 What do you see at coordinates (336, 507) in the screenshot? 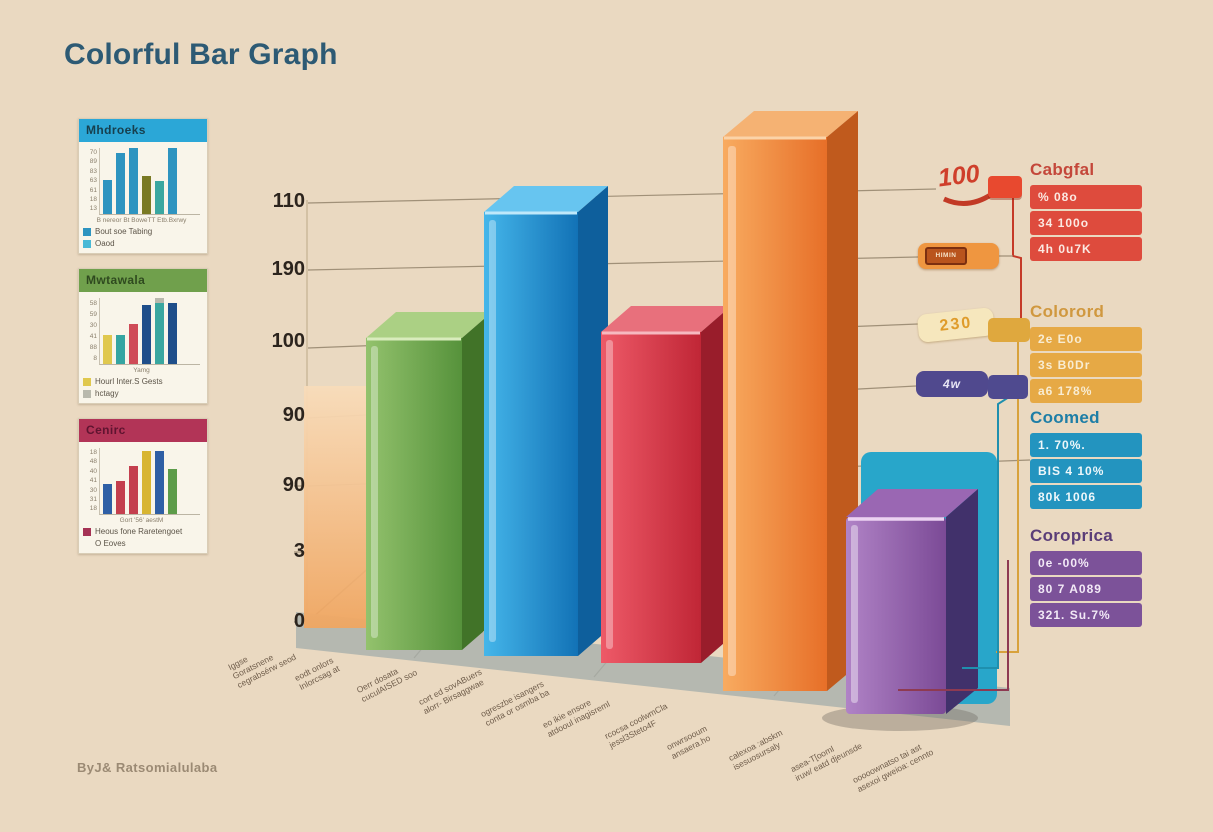
I see `peach-ghost-bar` at bounding box center [336, 507].